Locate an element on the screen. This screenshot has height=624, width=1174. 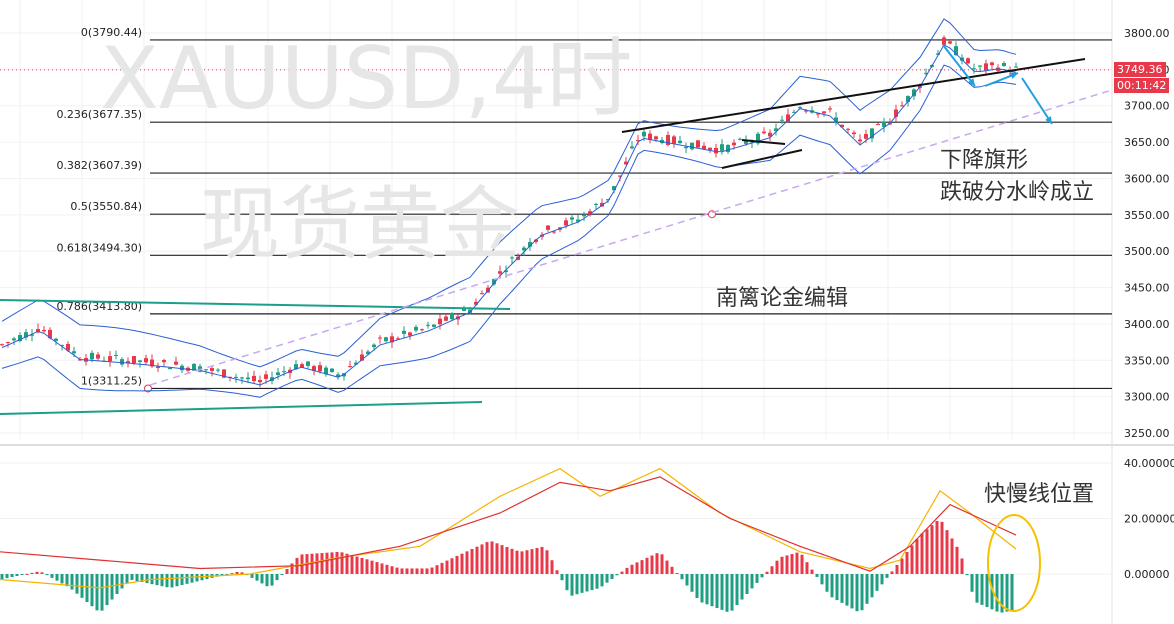
channel-top is located at coordinates (853, 95).